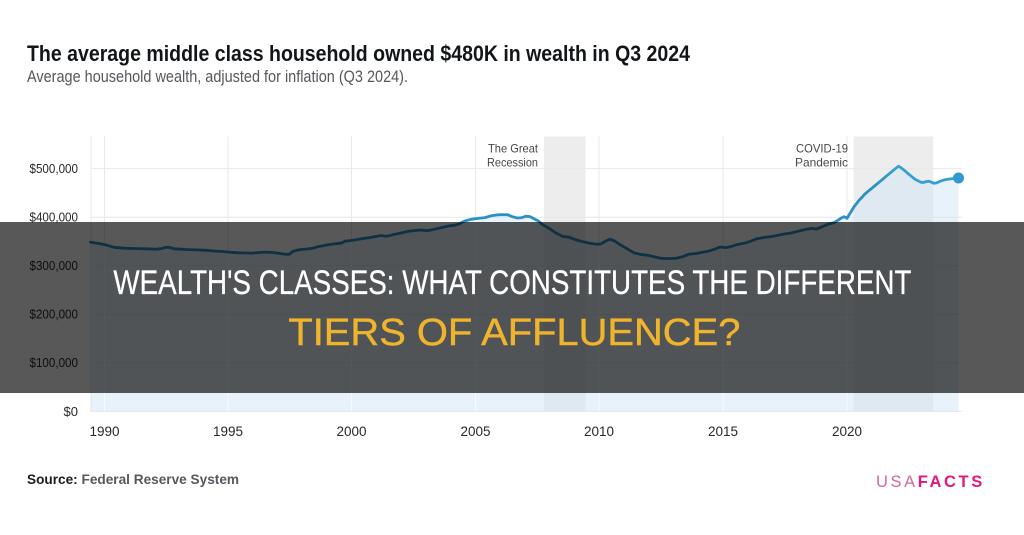  Describe the element at coordinates (475, 431) in the screenshot. I see `svg-text: 2005` at that location.